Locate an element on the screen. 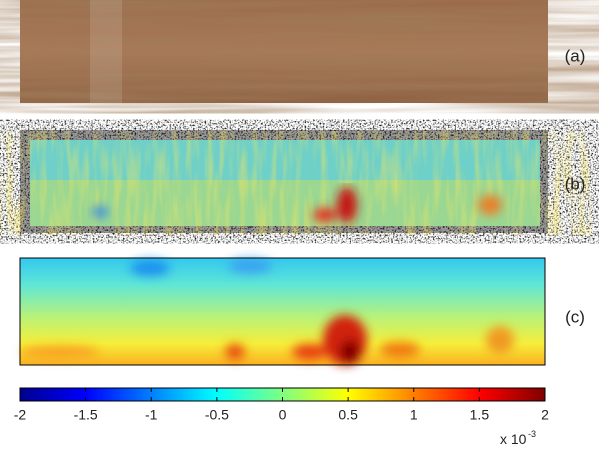  tick-label: -1 is located at coordinates (151, 415).